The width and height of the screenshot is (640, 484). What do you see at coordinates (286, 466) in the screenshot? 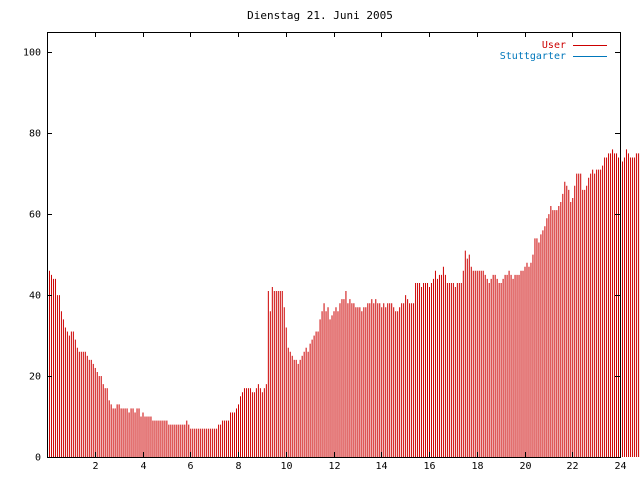
I see `x-tick-label: 10` at bounding box center [286, 466].